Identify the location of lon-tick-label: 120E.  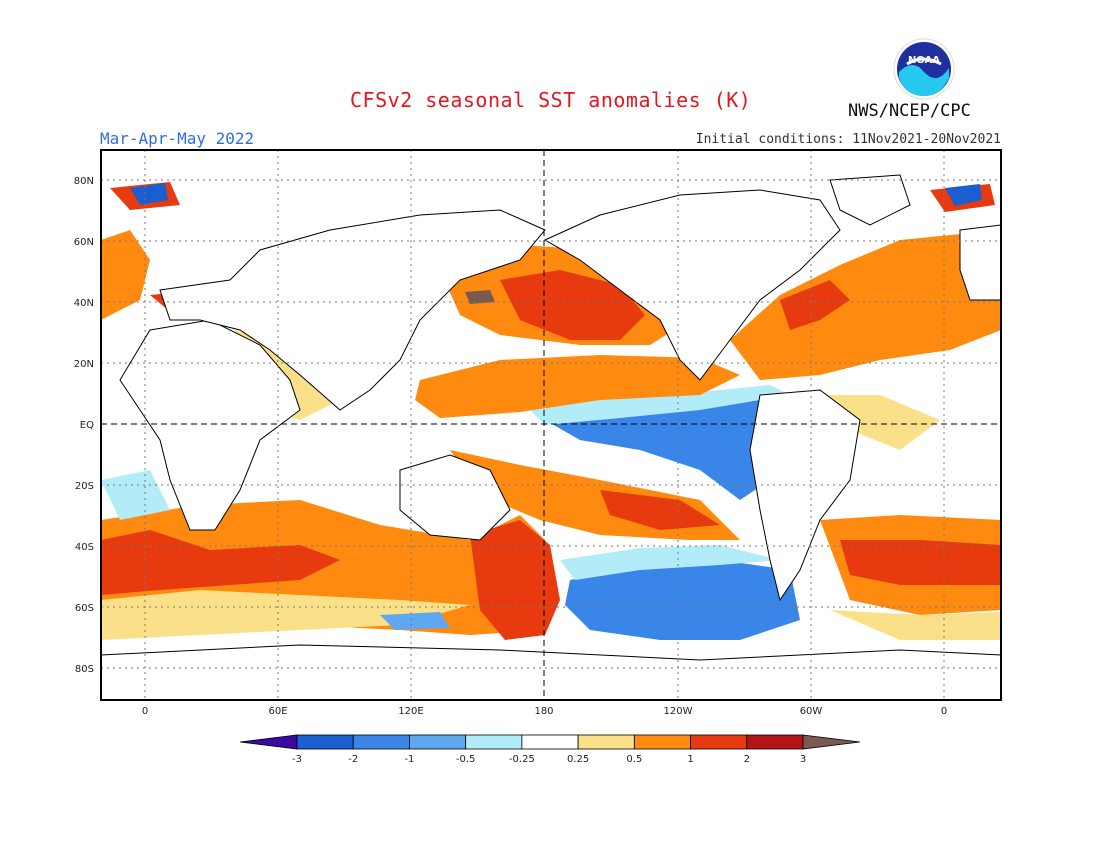
(410, 711).